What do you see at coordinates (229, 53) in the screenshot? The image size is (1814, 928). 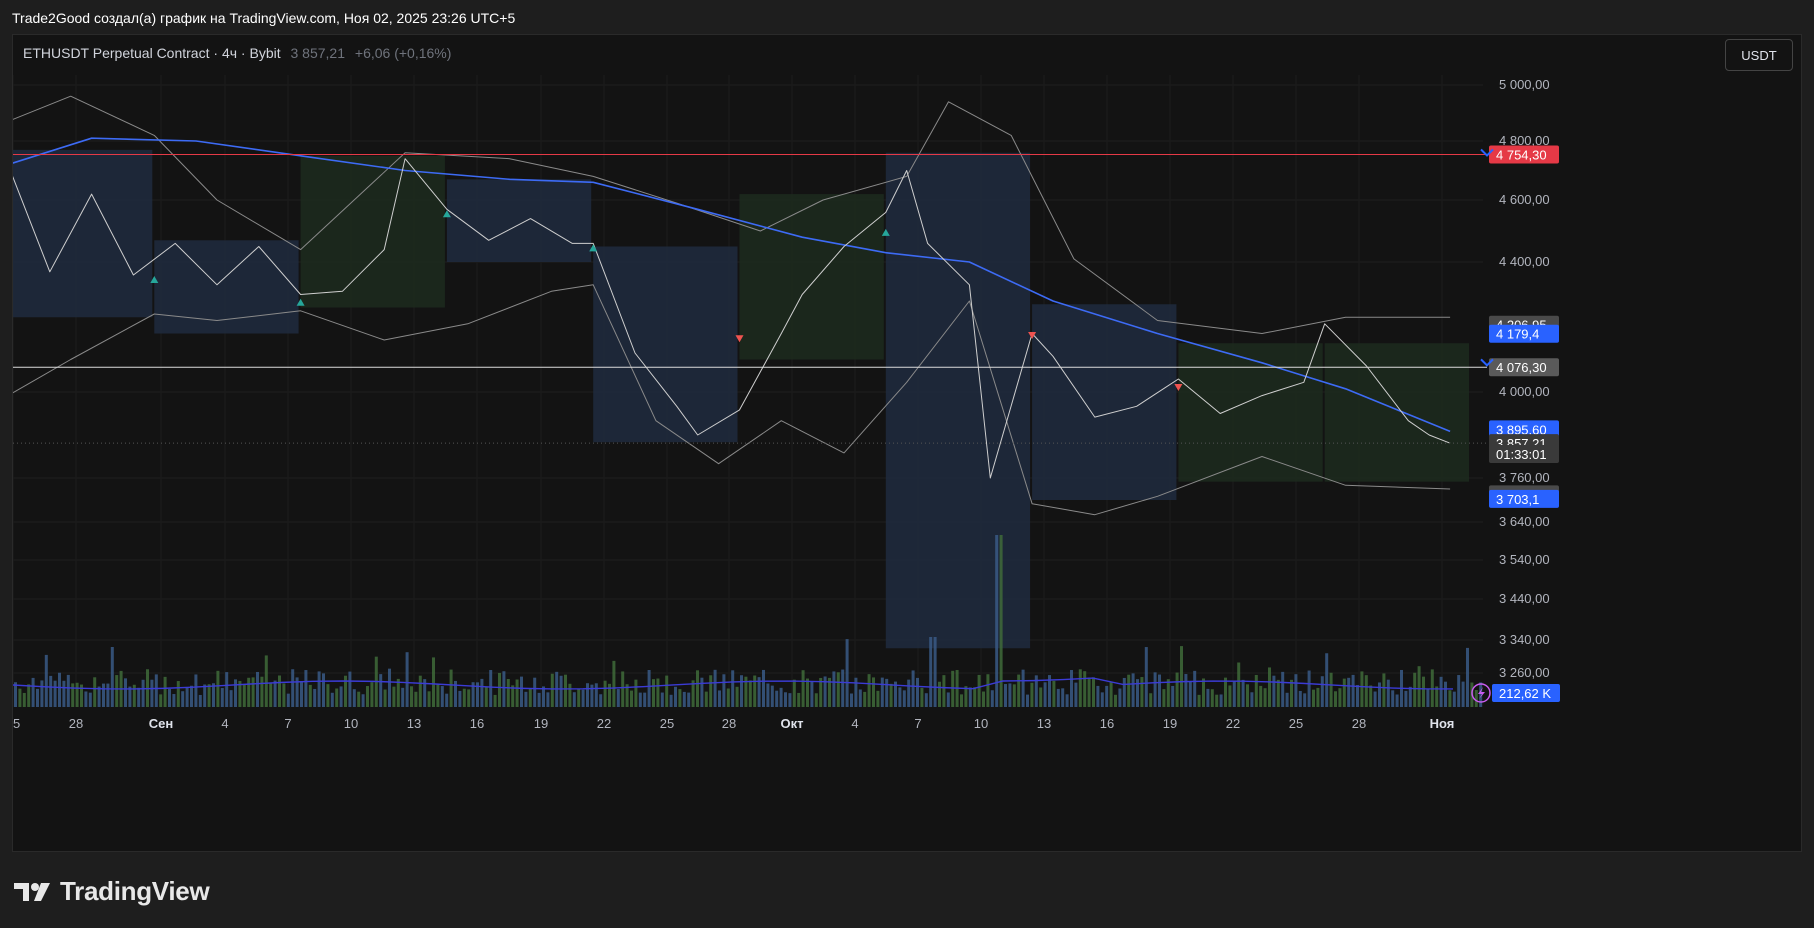 I see `symbol-interval: 4ч` at bounding box center [229, 53].